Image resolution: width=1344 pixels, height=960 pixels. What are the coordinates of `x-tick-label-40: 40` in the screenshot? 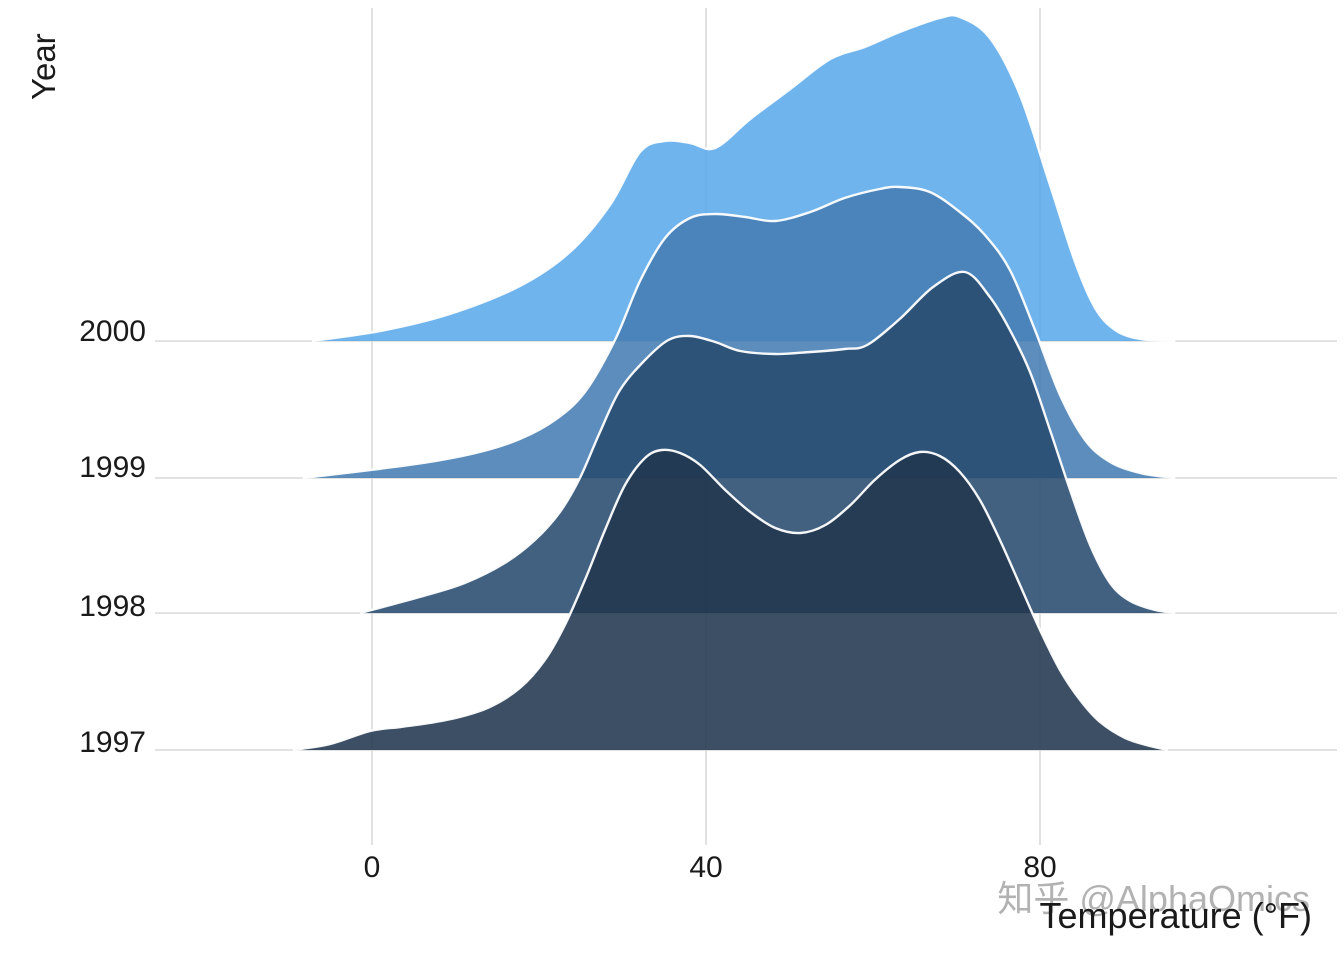 It's located at (706, 867).